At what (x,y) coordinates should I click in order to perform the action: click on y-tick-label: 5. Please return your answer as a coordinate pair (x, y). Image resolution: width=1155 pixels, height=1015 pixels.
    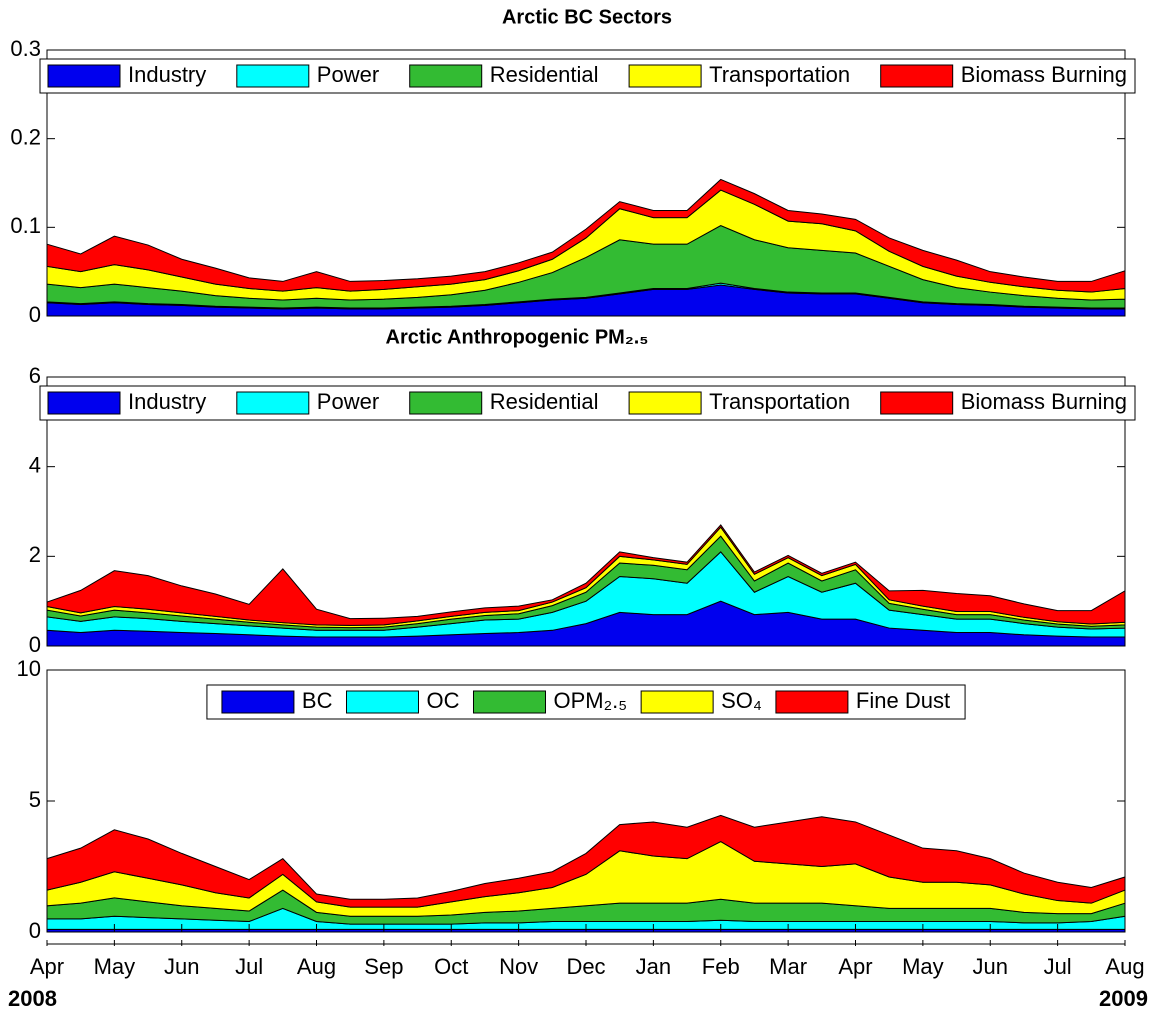
    Looking at the image, I should click on (35, 799).